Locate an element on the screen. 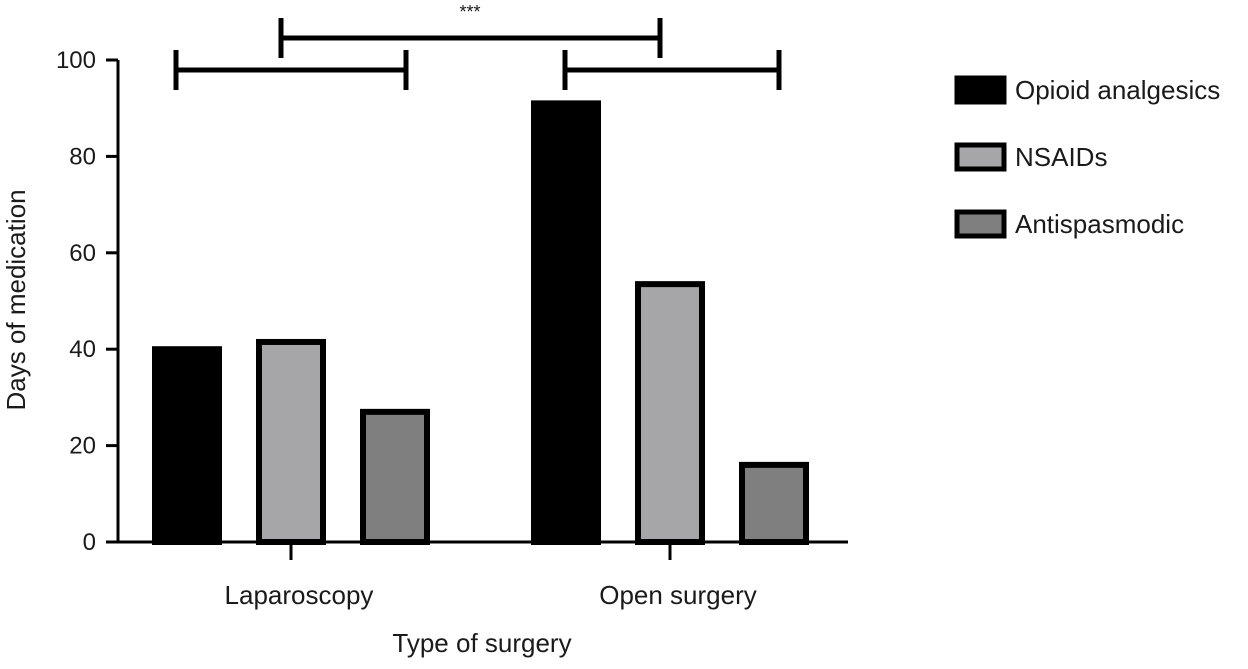  x-tick-label: Laparoscopy is located at coordinates (299, 595).